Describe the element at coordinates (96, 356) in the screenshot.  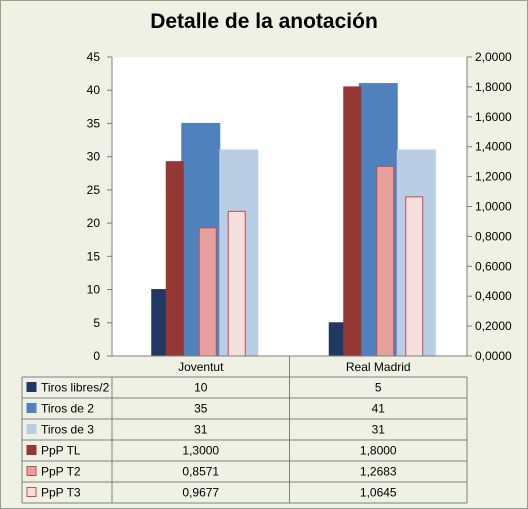
I see `y-tick-label-left: 0` at that location.